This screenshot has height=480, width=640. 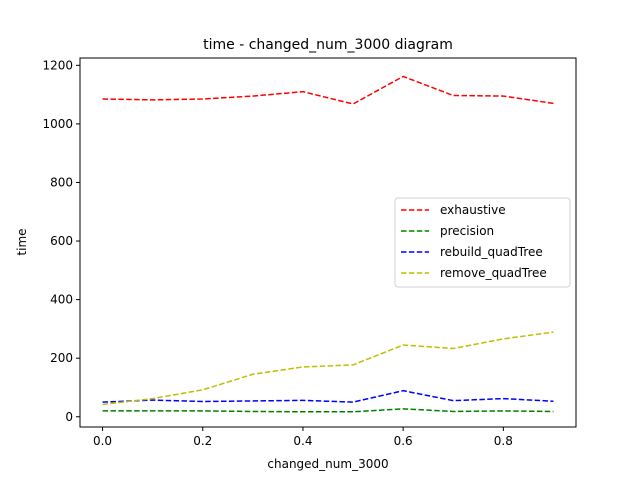 What do you see at coordinates (61, 182) in the screenshot?
I see `y-tick-label: 800` at bounding box center [61, 182].